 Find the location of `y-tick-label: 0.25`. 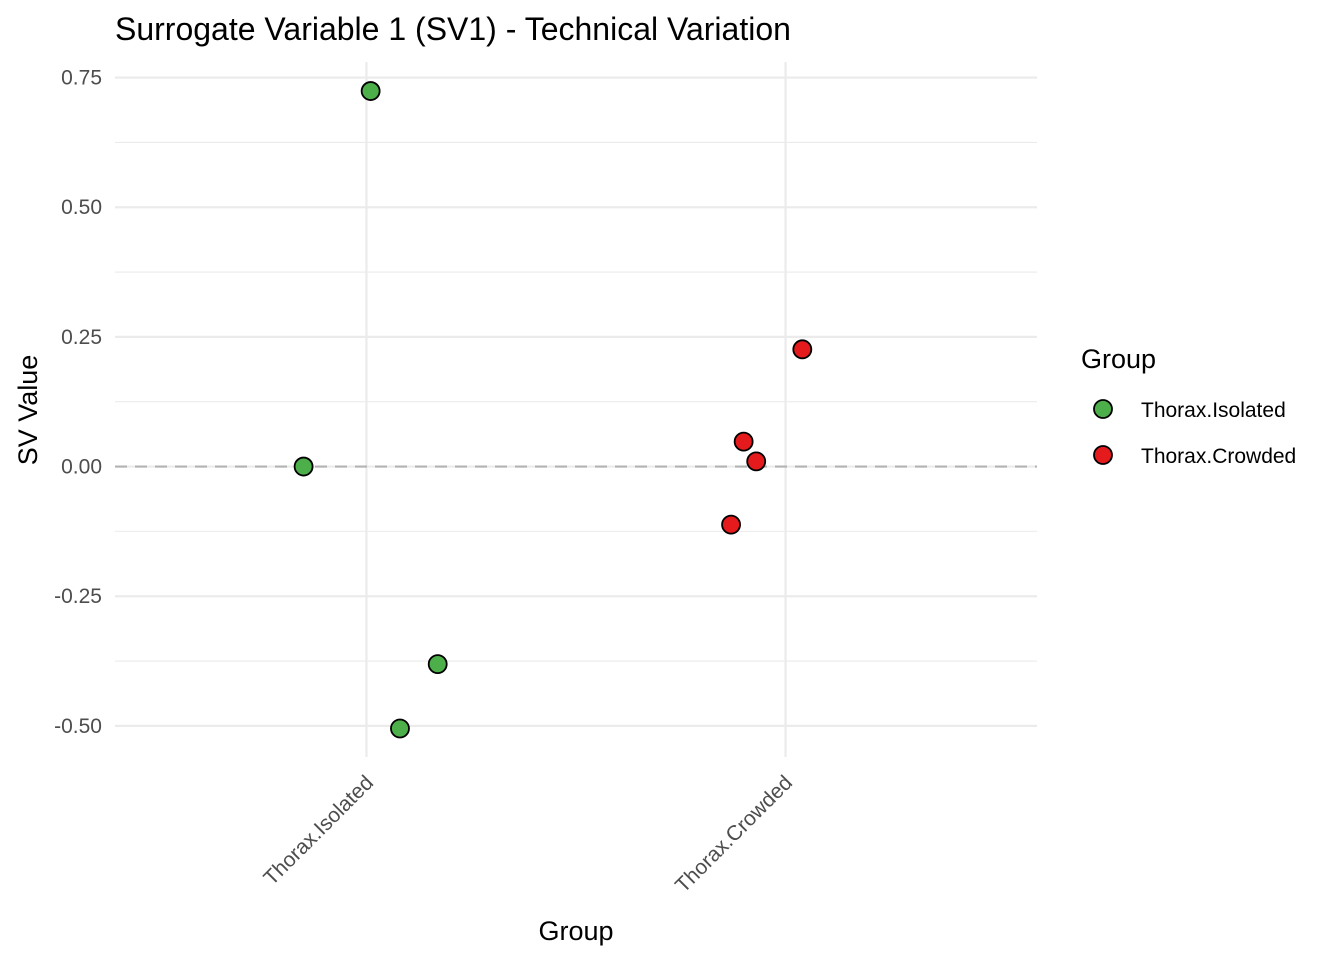

y-tick-label: 0.25 is located at coordinates (81, 337).